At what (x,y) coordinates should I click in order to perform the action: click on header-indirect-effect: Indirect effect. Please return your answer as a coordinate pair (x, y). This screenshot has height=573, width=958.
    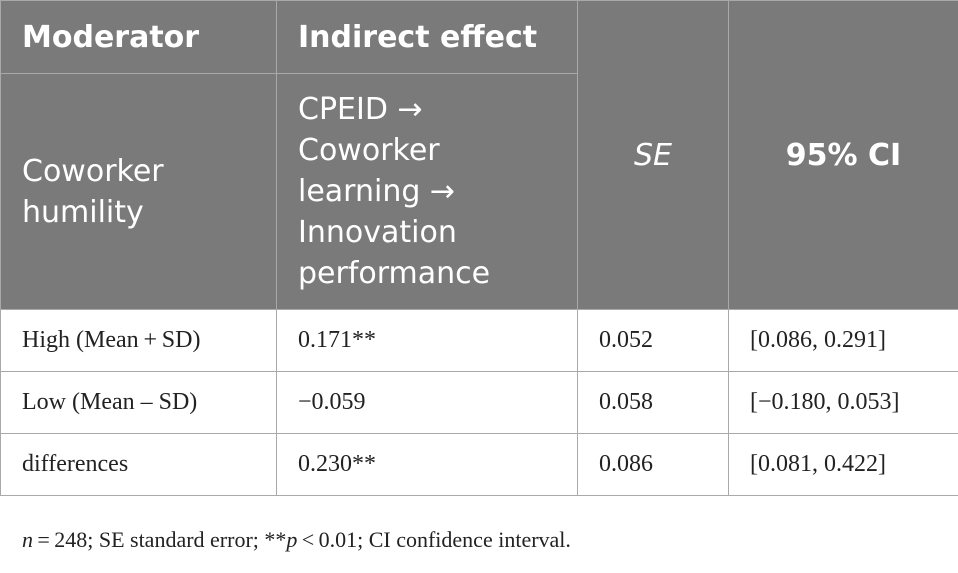
    Looking at the image, I should click on (427, 37).